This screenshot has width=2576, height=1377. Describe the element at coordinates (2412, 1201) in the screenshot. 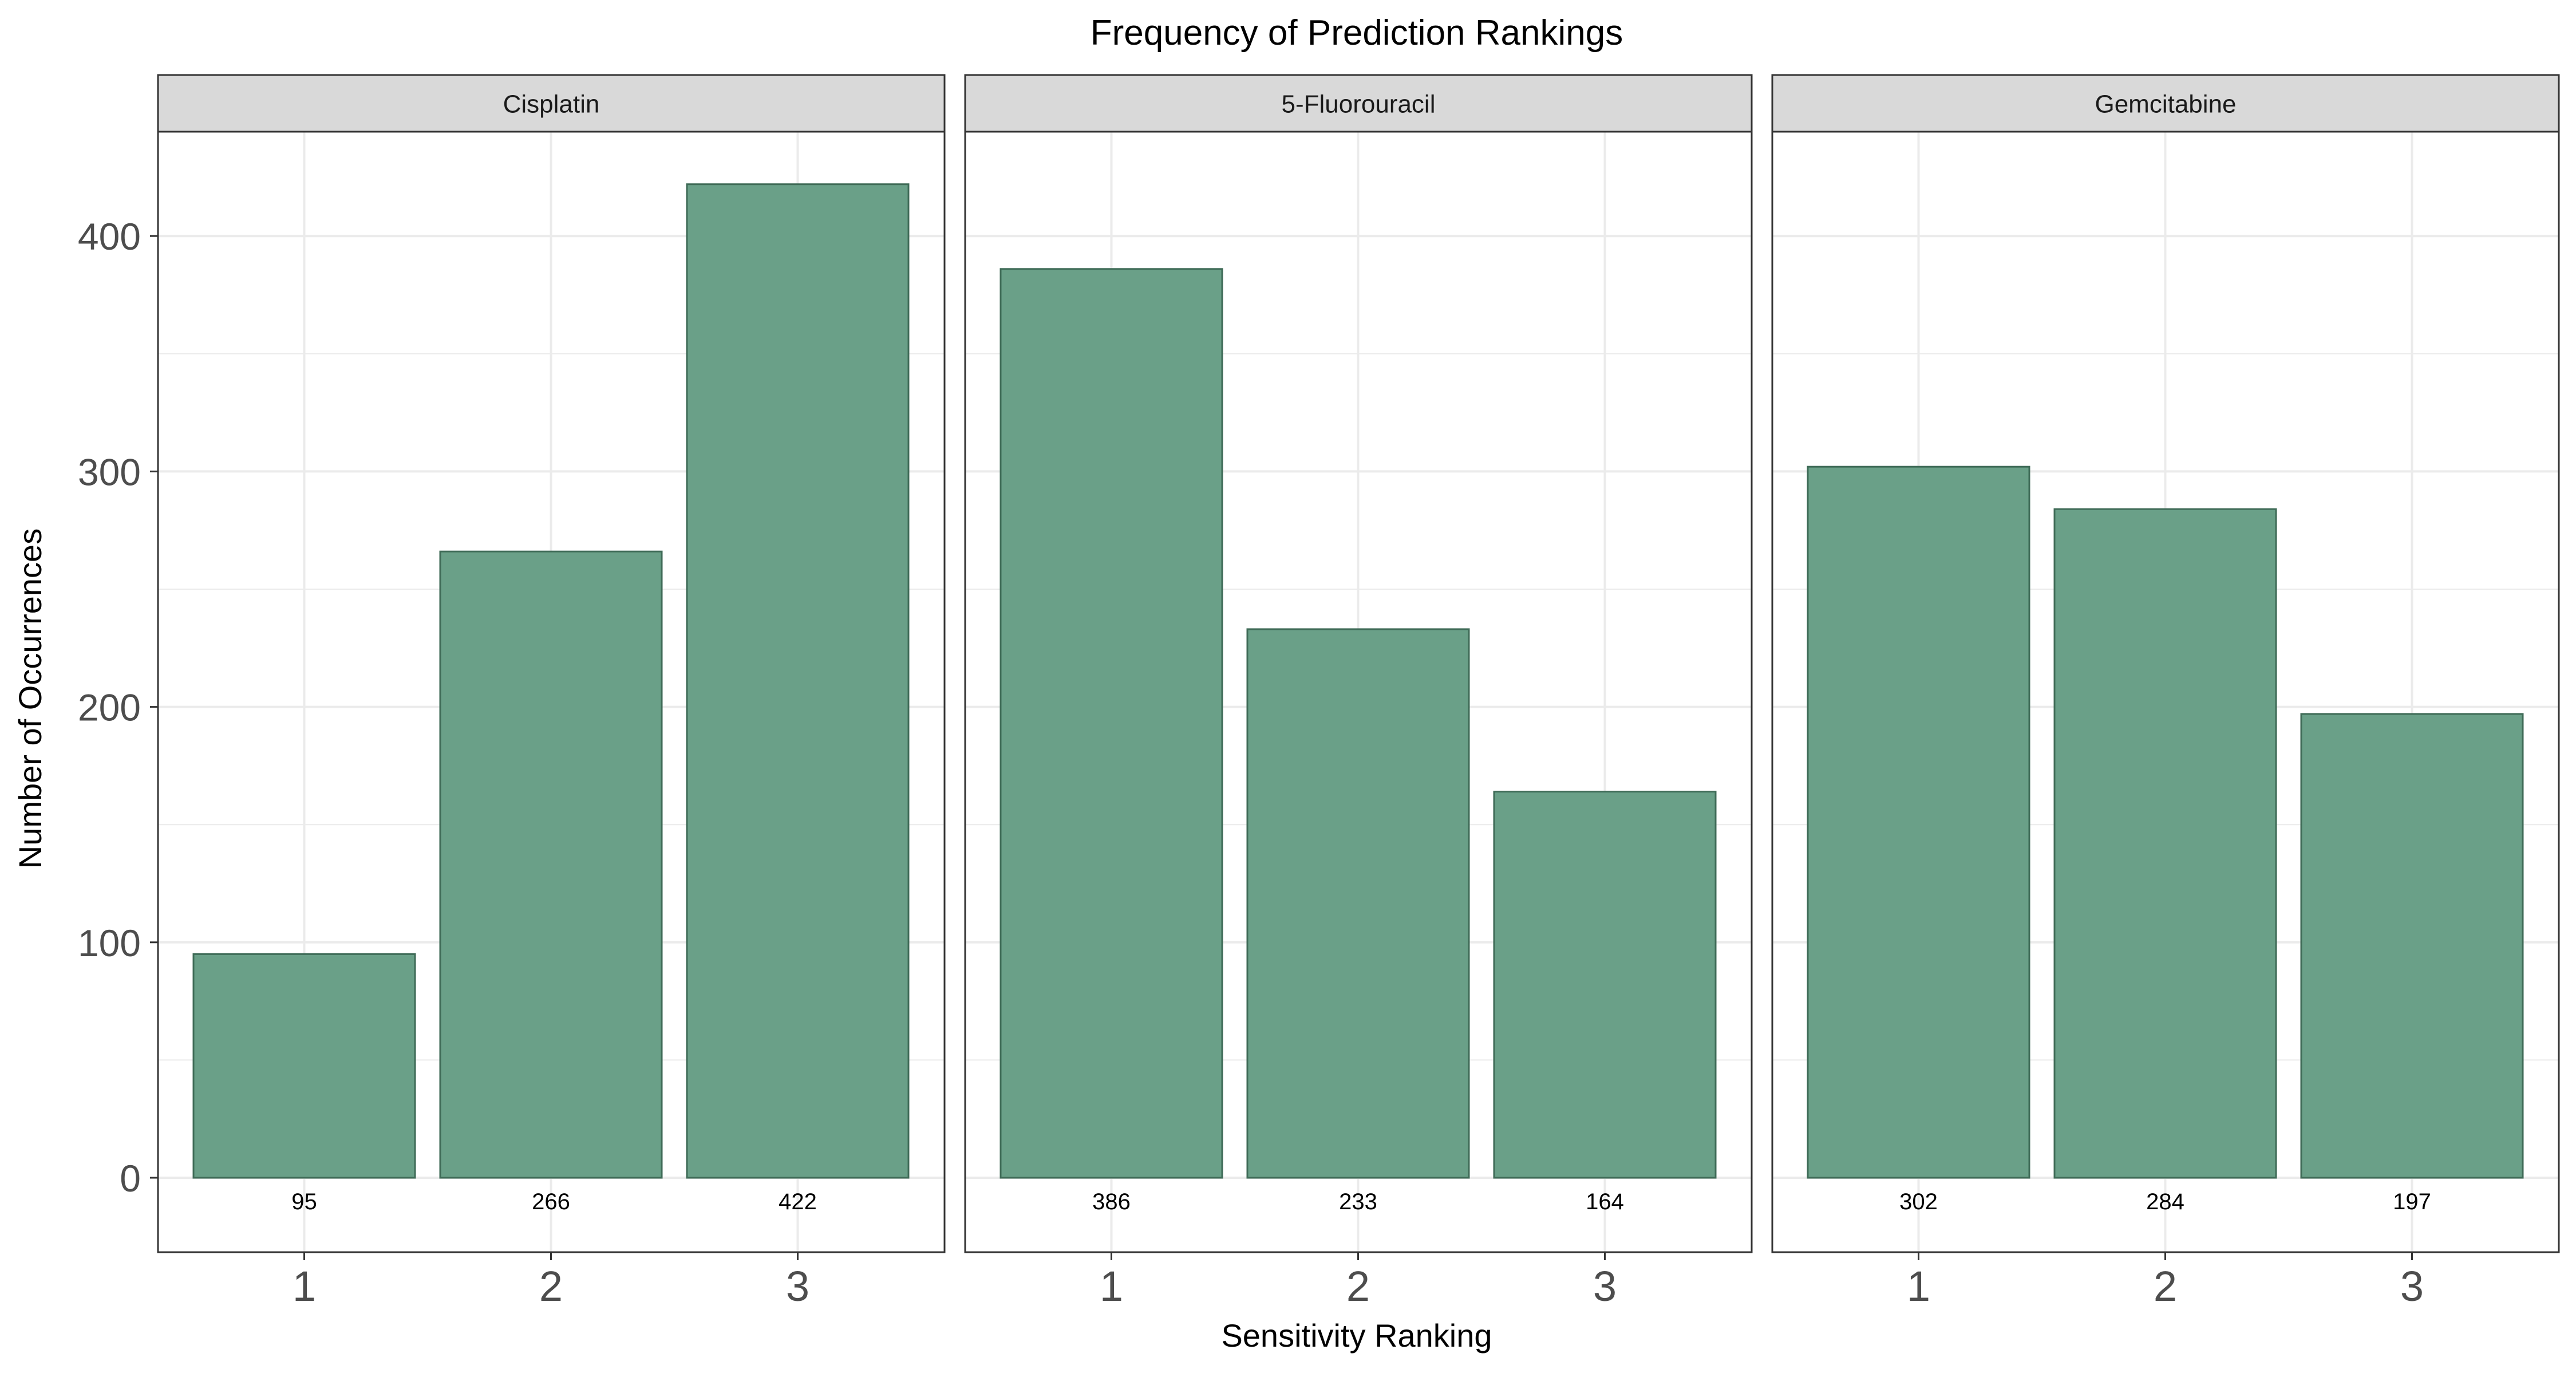

I see `bar-value-label: 197` at that location.